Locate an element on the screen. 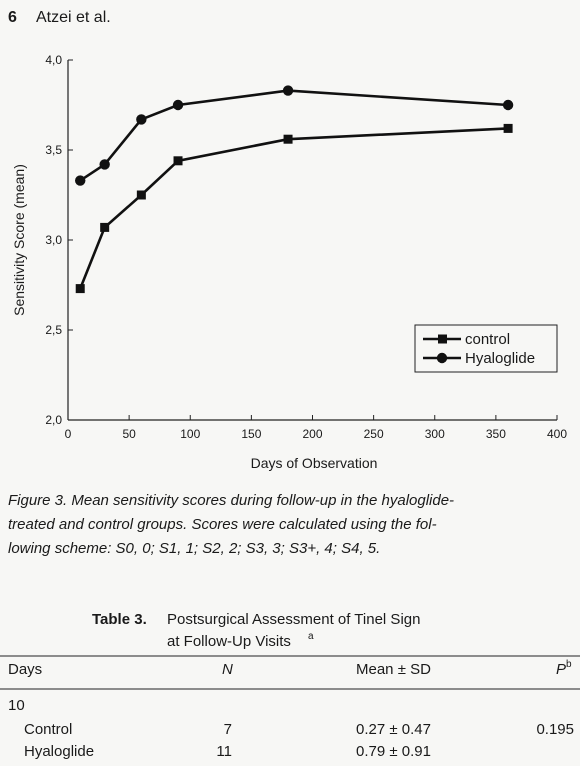  x-tick-label: 350 is located at coordinates (496, 434).